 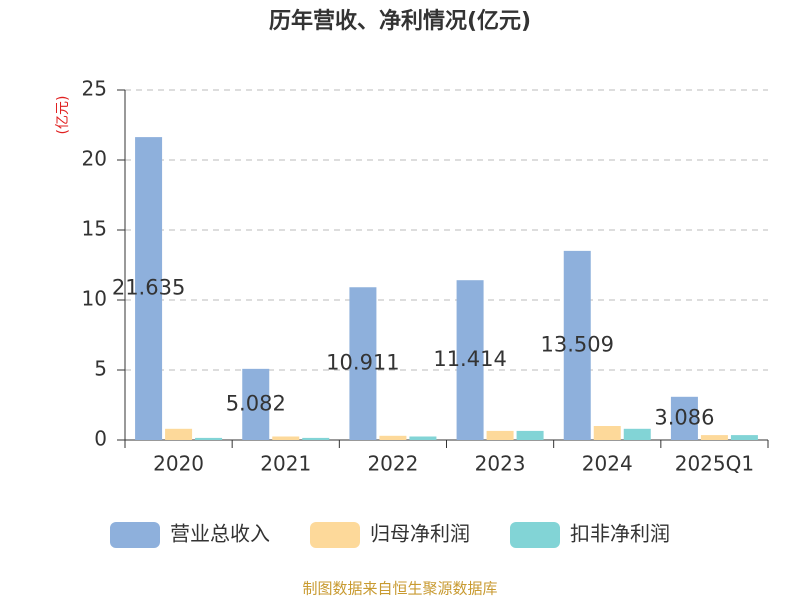 I want to click on chart-title: 历年营收、净利情况(亿元), so click(x=400, y=21).